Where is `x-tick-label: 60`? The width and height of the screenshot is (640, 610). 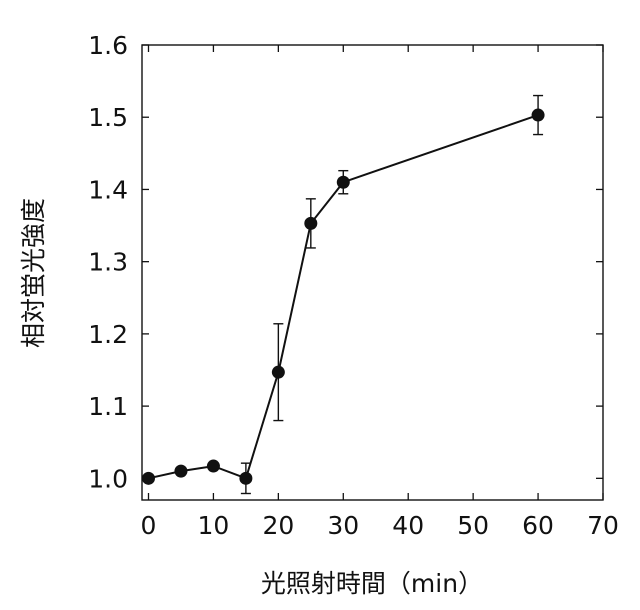
x-tick-label: 60 is located at coordinates (538, 525).